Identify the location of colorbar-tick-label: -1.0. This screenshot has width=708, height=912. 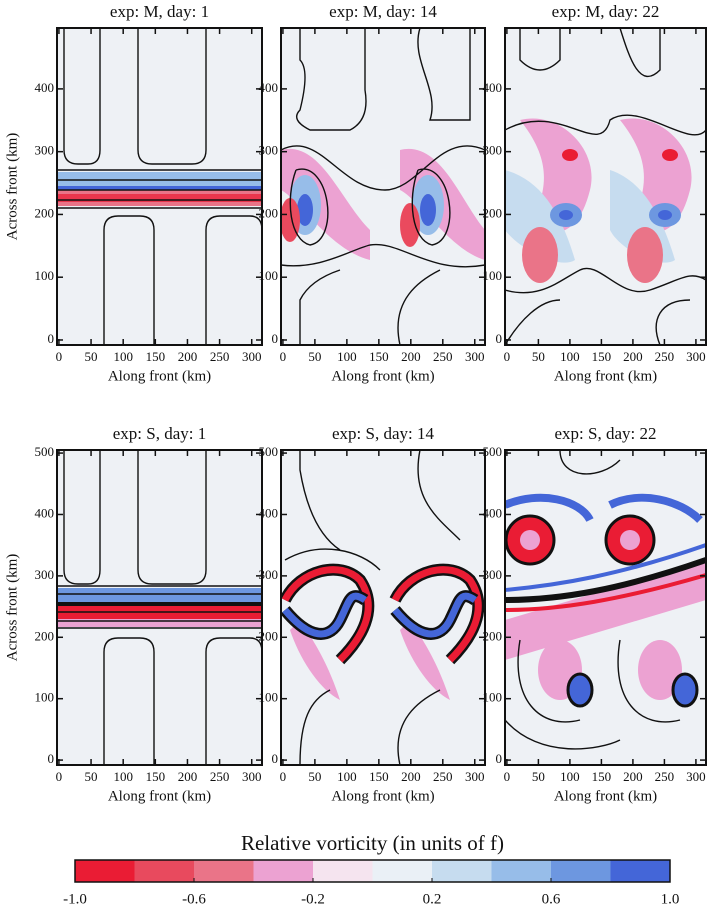
(75, 899).